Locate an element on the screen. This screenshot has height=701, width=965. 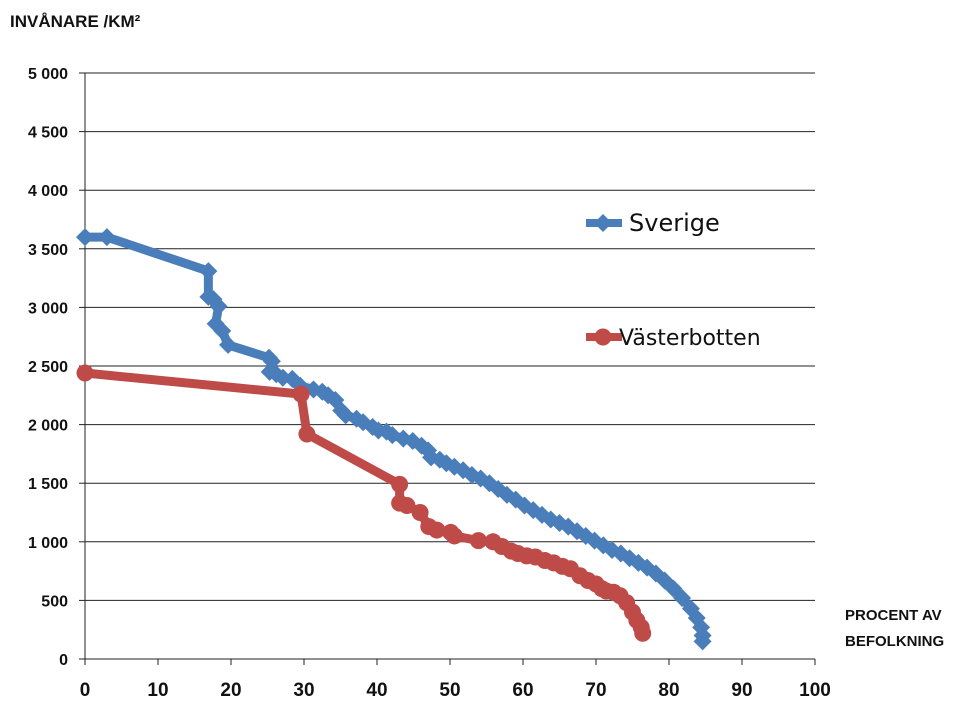
y-tick-label: 2 000 is located at coordinates (48, 426).